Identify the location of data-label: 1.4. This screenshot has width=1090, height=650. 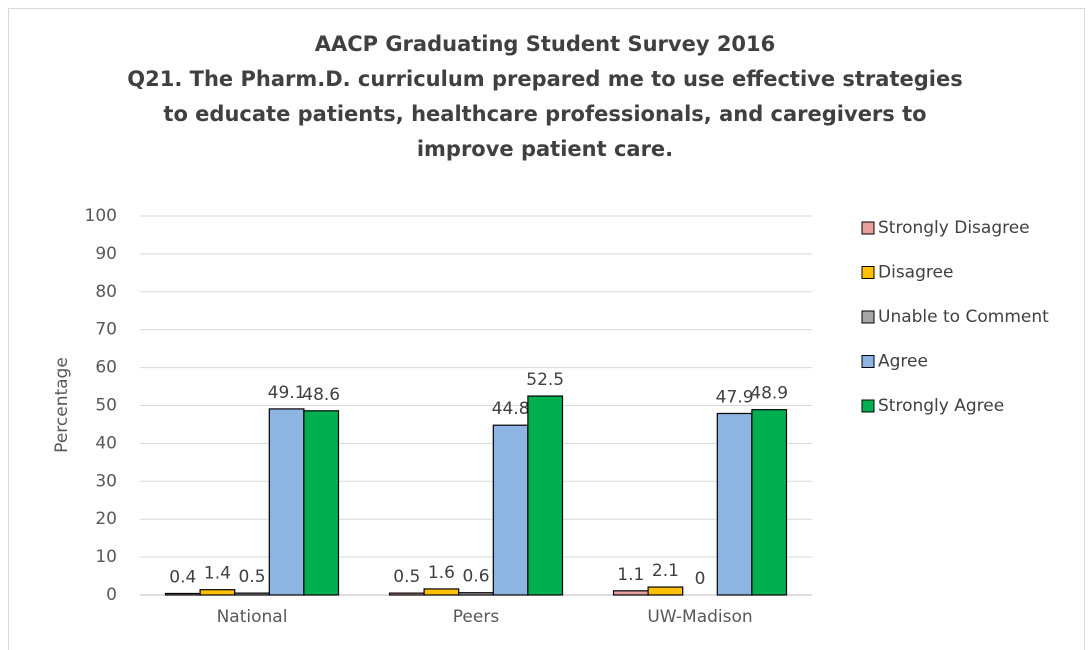
(217, 574).